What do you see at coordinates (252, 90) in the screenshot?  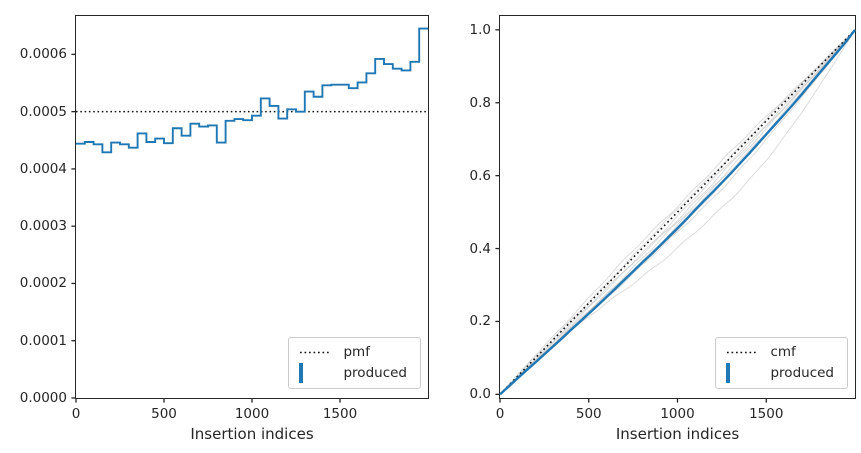 I see `produced-step-line` at bounding box center [252, 90].